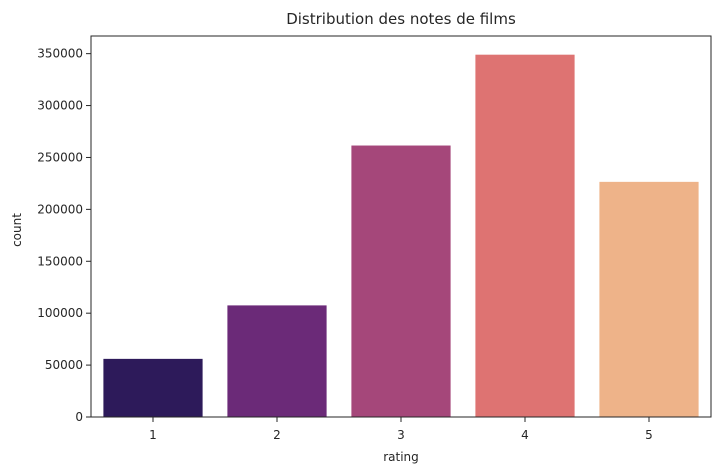 The width and height of the screenshot is (721, 474). Describe the element at coordinates (60, 209) in the screenshot. I see `y-tick-label-200000: 200000` at that location.